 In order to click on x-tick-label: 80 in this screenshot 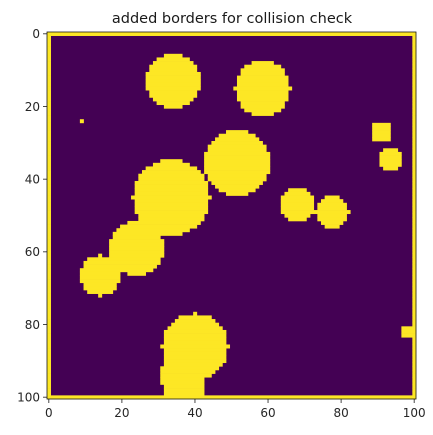, I will do `click(340, 413)`.